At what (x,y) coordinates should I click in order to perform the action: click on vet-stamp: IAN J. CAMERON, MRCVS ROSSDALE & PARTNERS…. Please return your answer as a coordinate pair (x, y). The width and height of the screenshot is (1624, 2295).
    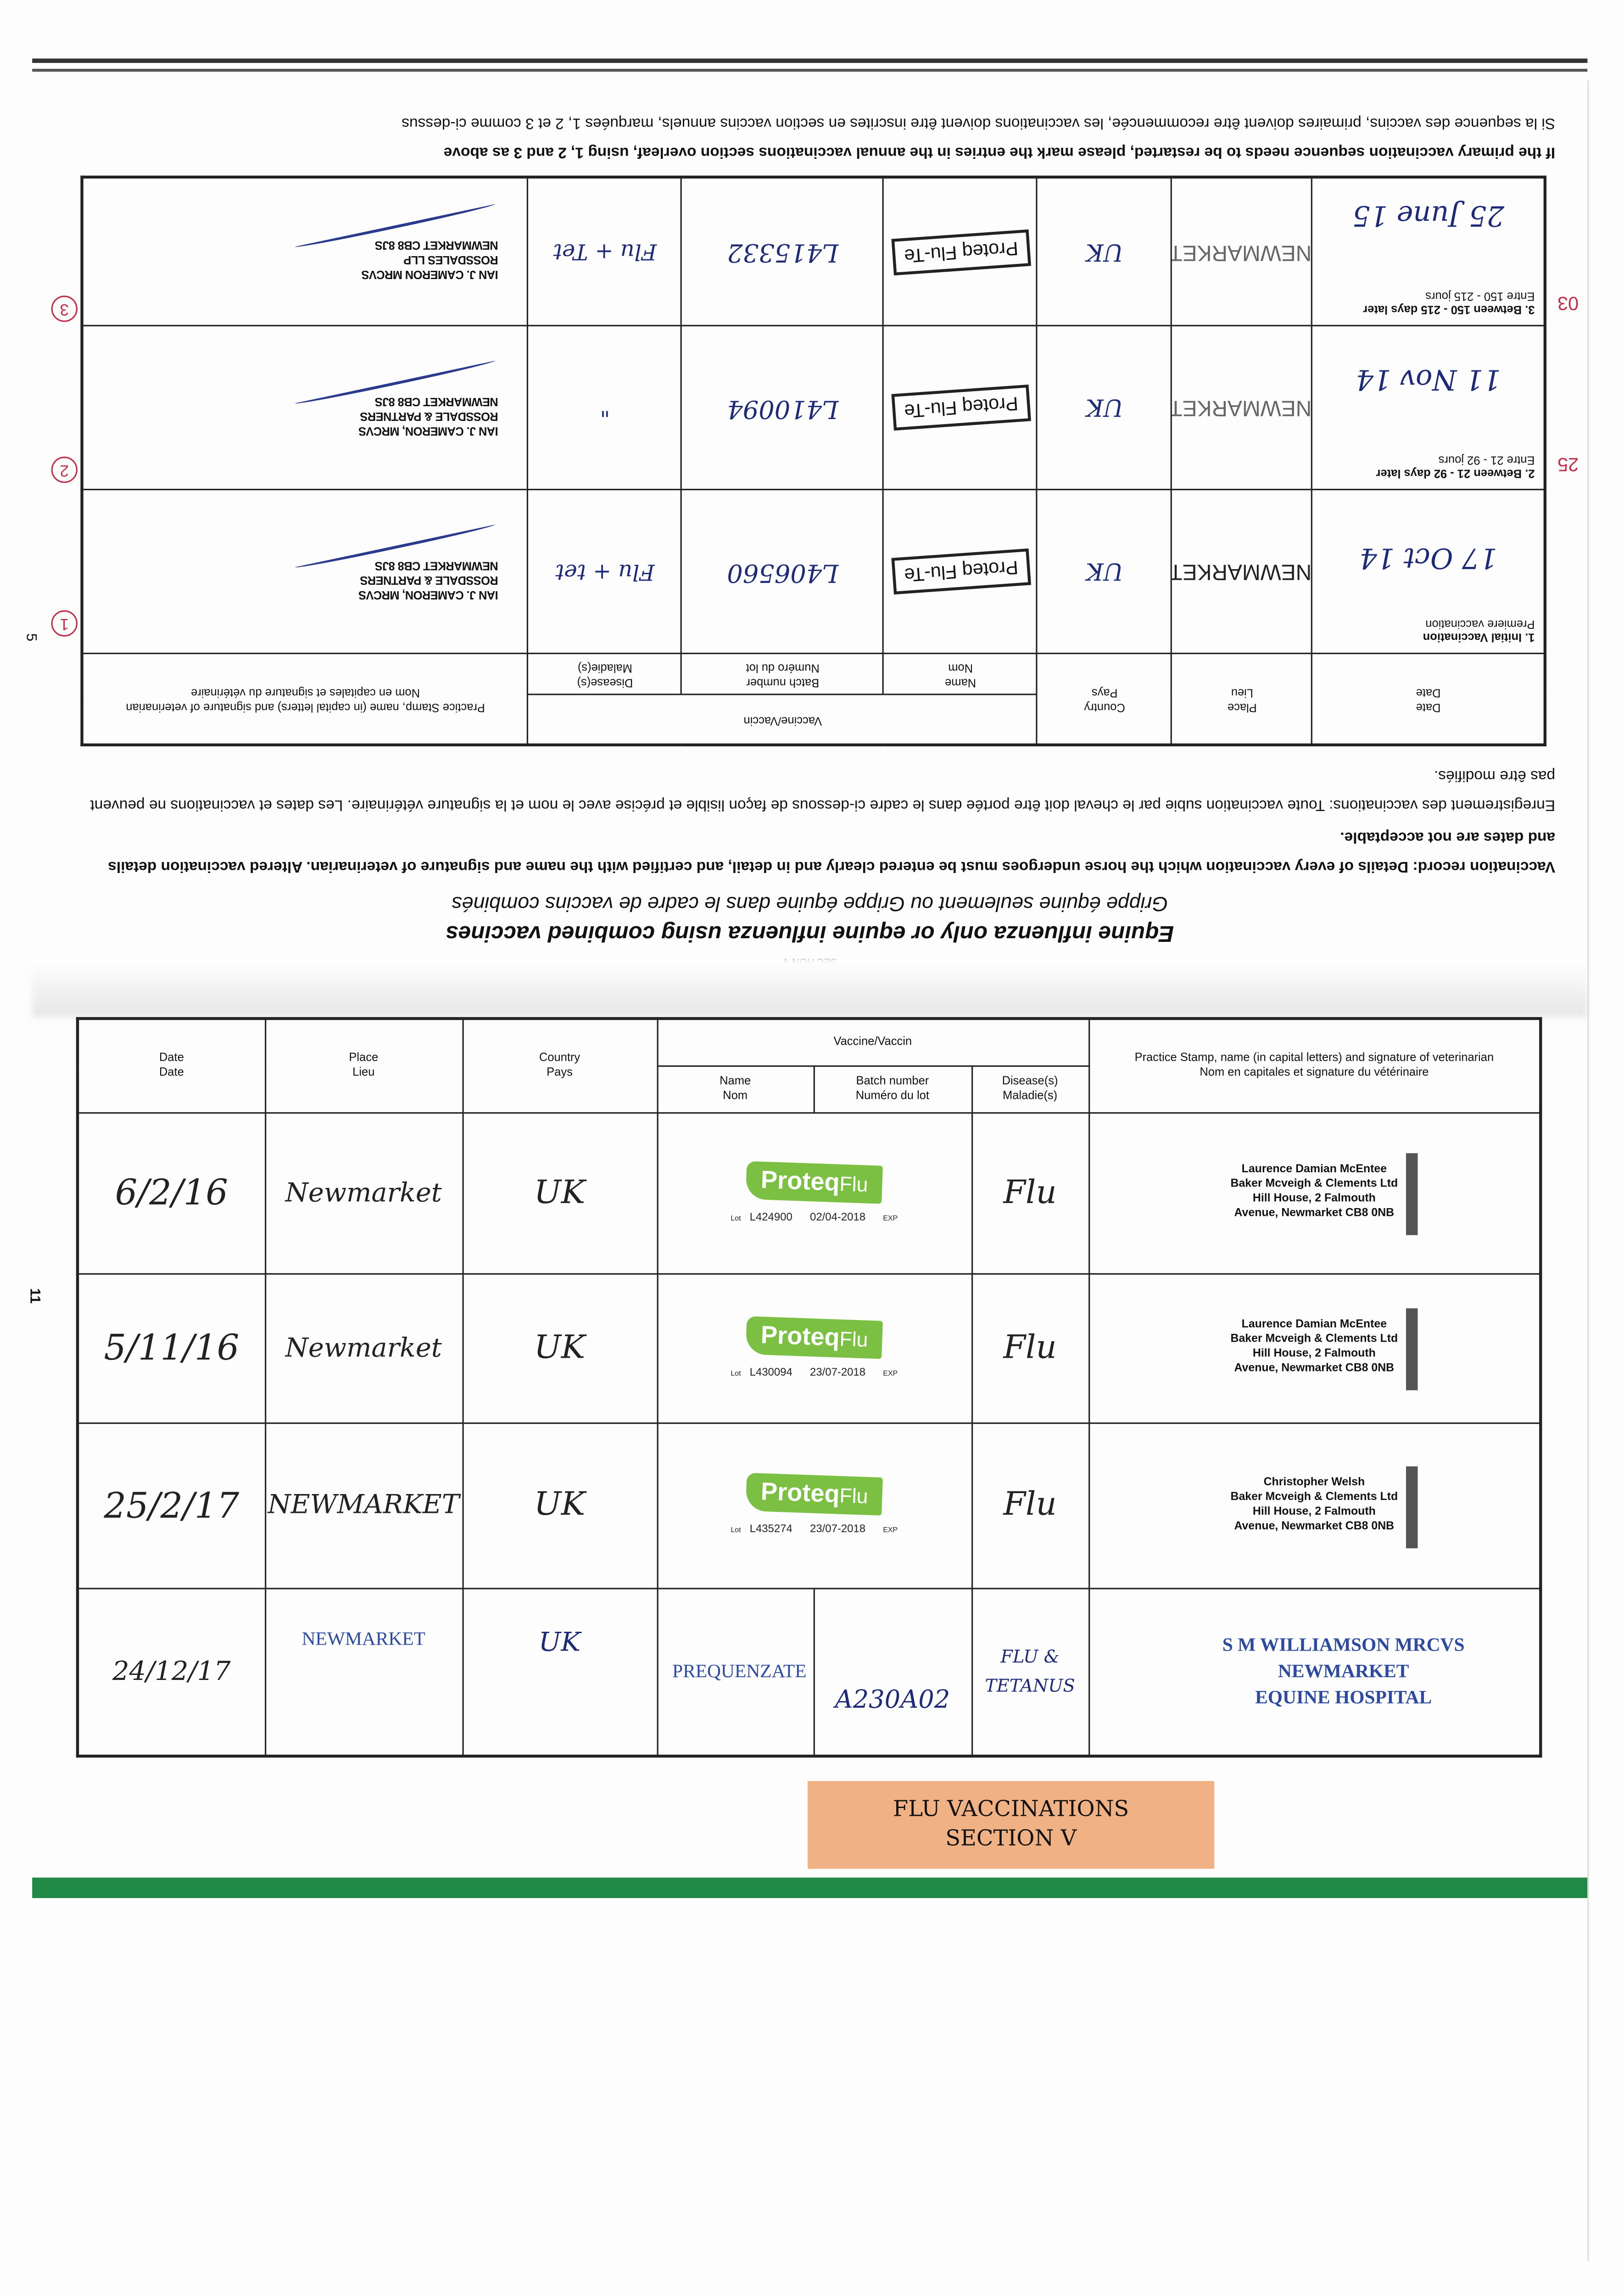
    Looking at the image, I should click on (291, 415).